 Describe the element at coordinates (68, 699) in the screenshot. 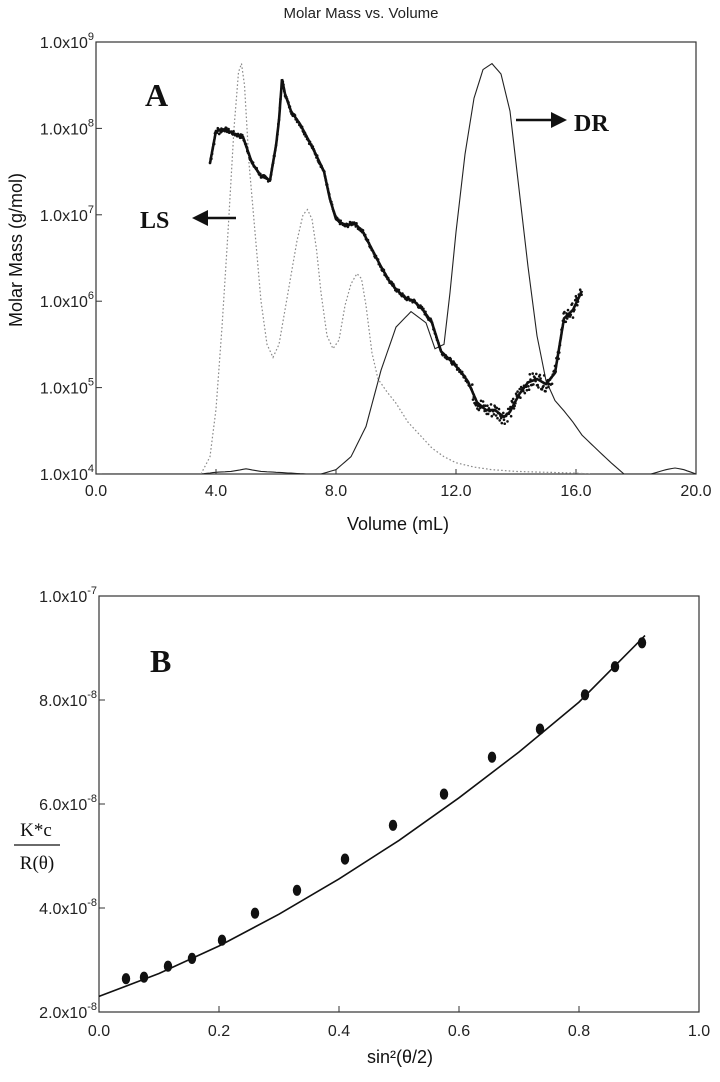

I see `b-y-tick-label: 8.0x10⁻⁸` at that location.